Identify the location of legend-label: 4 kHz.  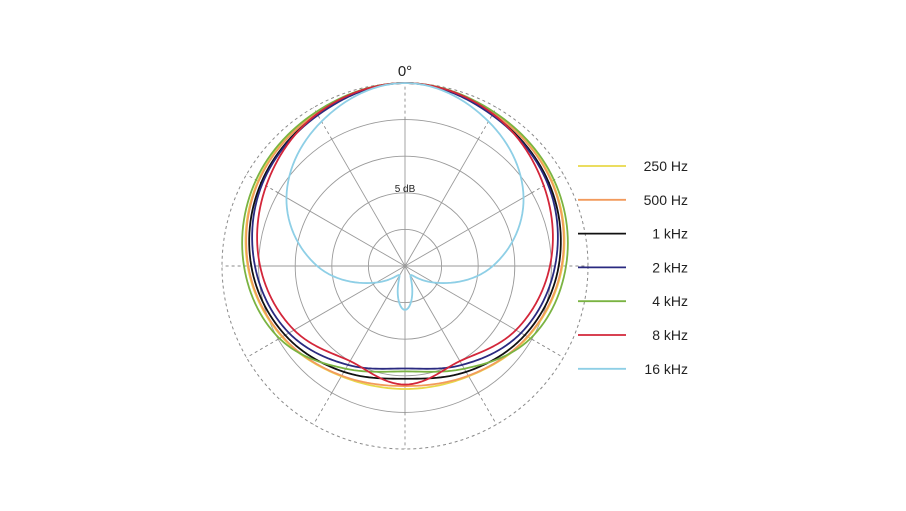
(670, 301).